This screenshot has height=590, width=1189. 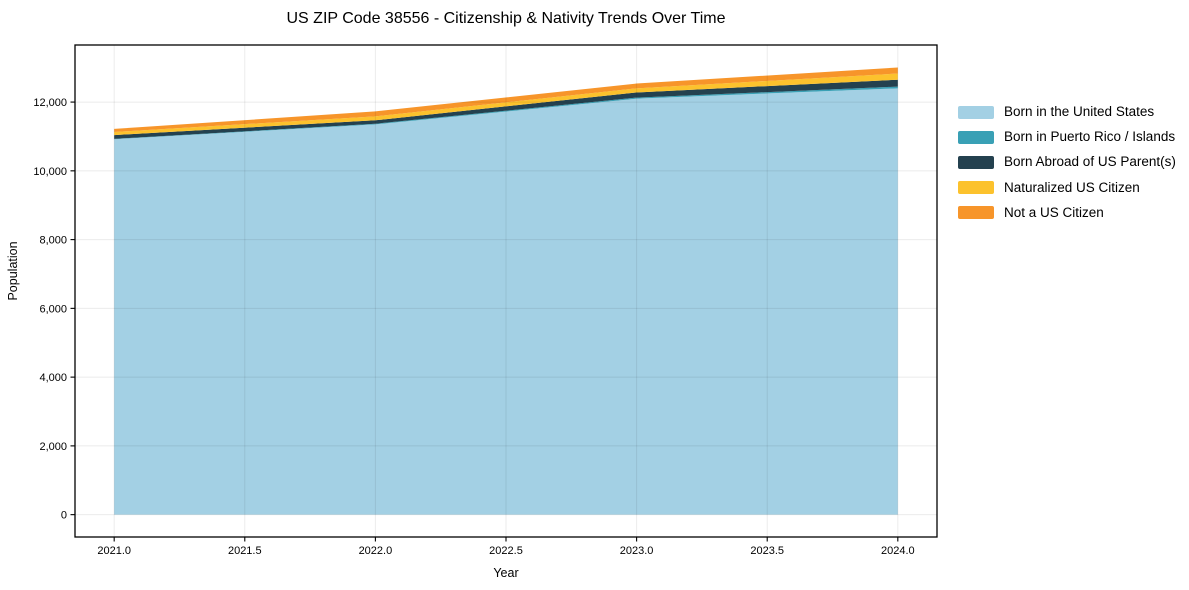 What do you see at coordinates (505, 573) in the screenshot?
I see `x-axis-label: Year` at bounding box center [505, 573].